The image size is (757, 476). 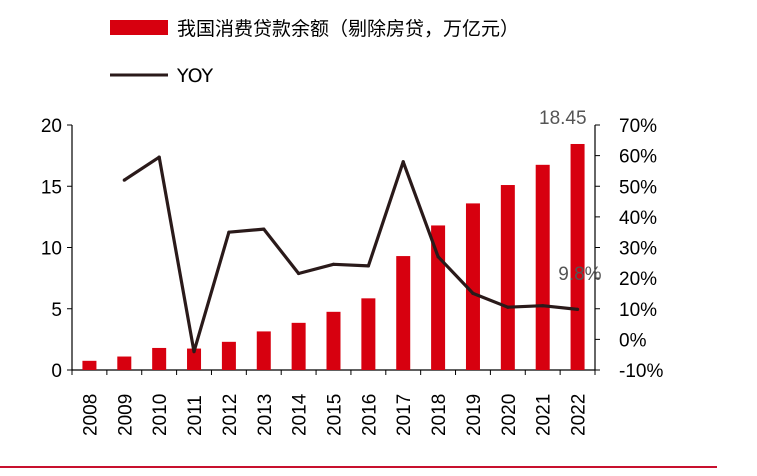 What do you see at coordinates (56, 310) in the screenshot?
I see `left-tick-label: 5` at bounding box center [56, 310].